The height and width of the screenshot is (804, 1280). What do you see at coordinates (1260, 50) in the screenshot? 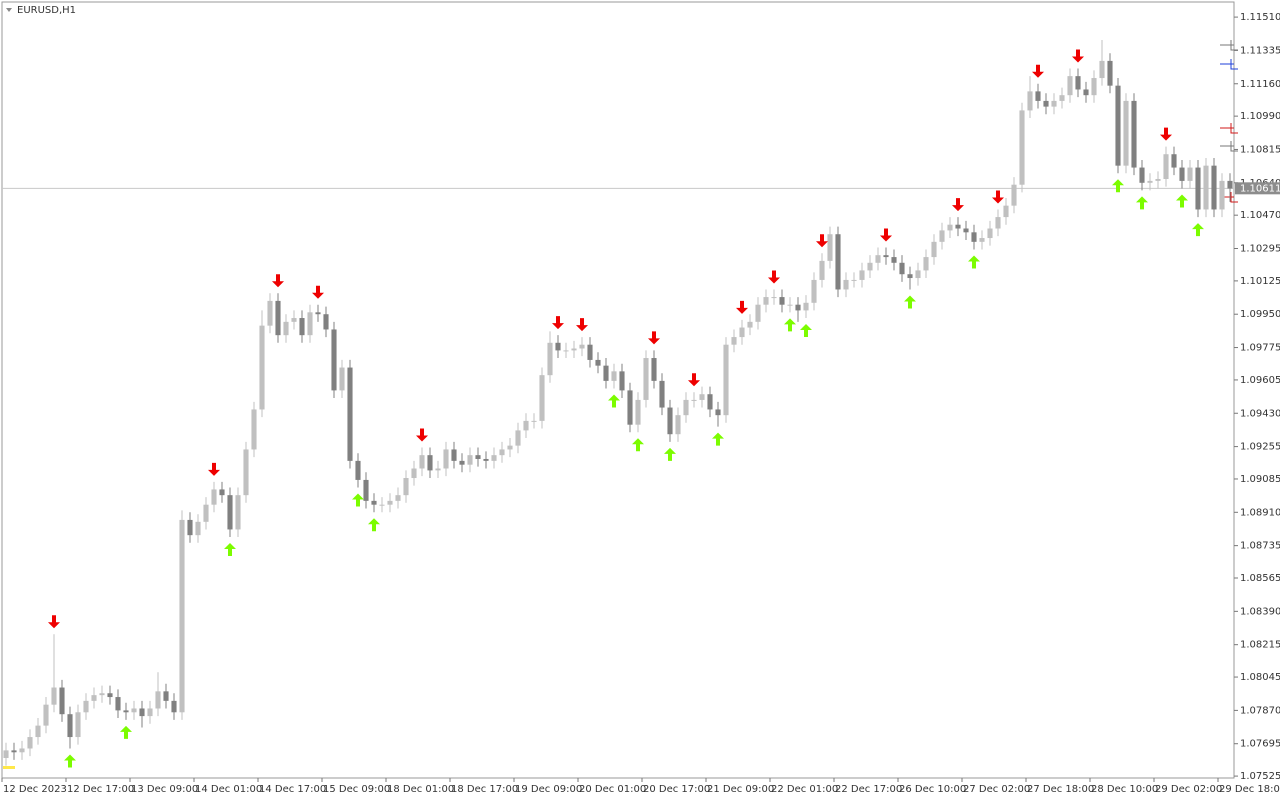
I see `y-tick-label: 1.11335` at bounding box center [1260, 50].